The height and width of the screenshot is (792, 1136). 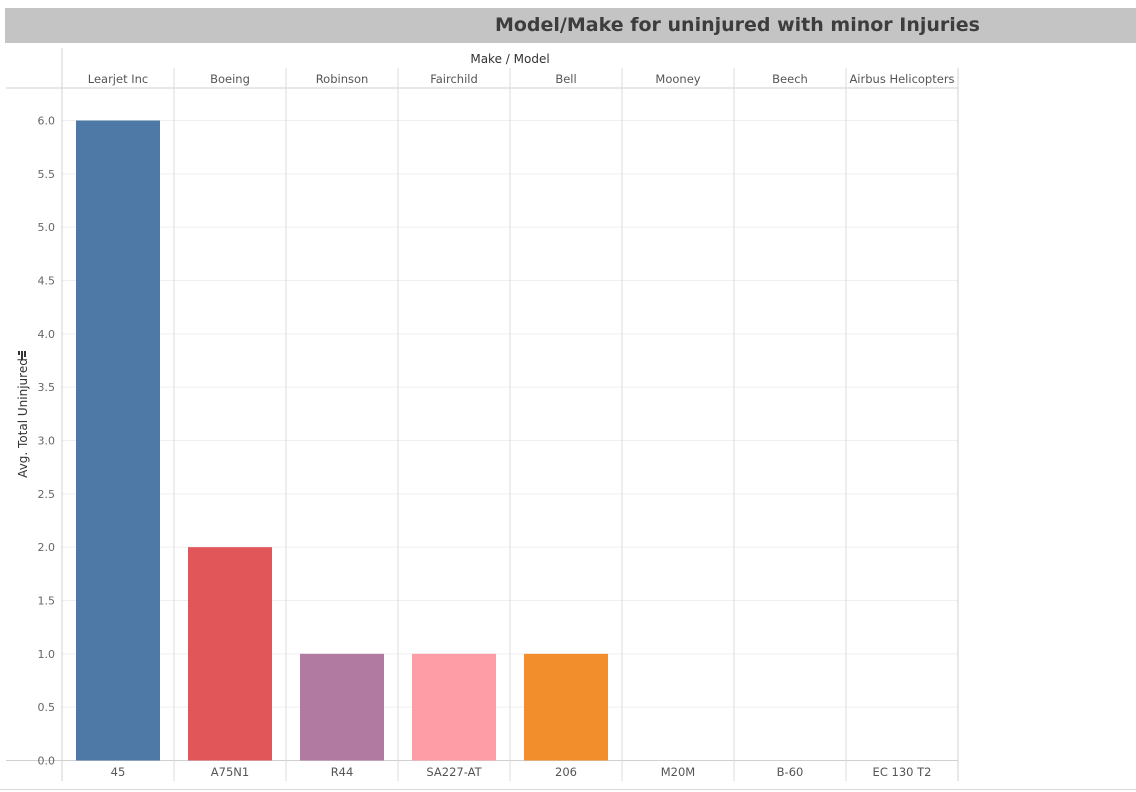 What do you see at coordinates (454, 79) in the screenshot?
I see `make-label: Fairchild` at bounding box center [454, 79].